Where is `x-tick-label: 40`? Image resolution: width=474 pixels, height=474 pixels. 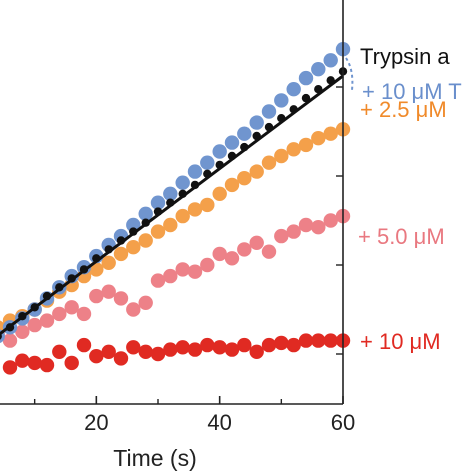 x-tick-label: 40 is located at coordinates (219, 422).